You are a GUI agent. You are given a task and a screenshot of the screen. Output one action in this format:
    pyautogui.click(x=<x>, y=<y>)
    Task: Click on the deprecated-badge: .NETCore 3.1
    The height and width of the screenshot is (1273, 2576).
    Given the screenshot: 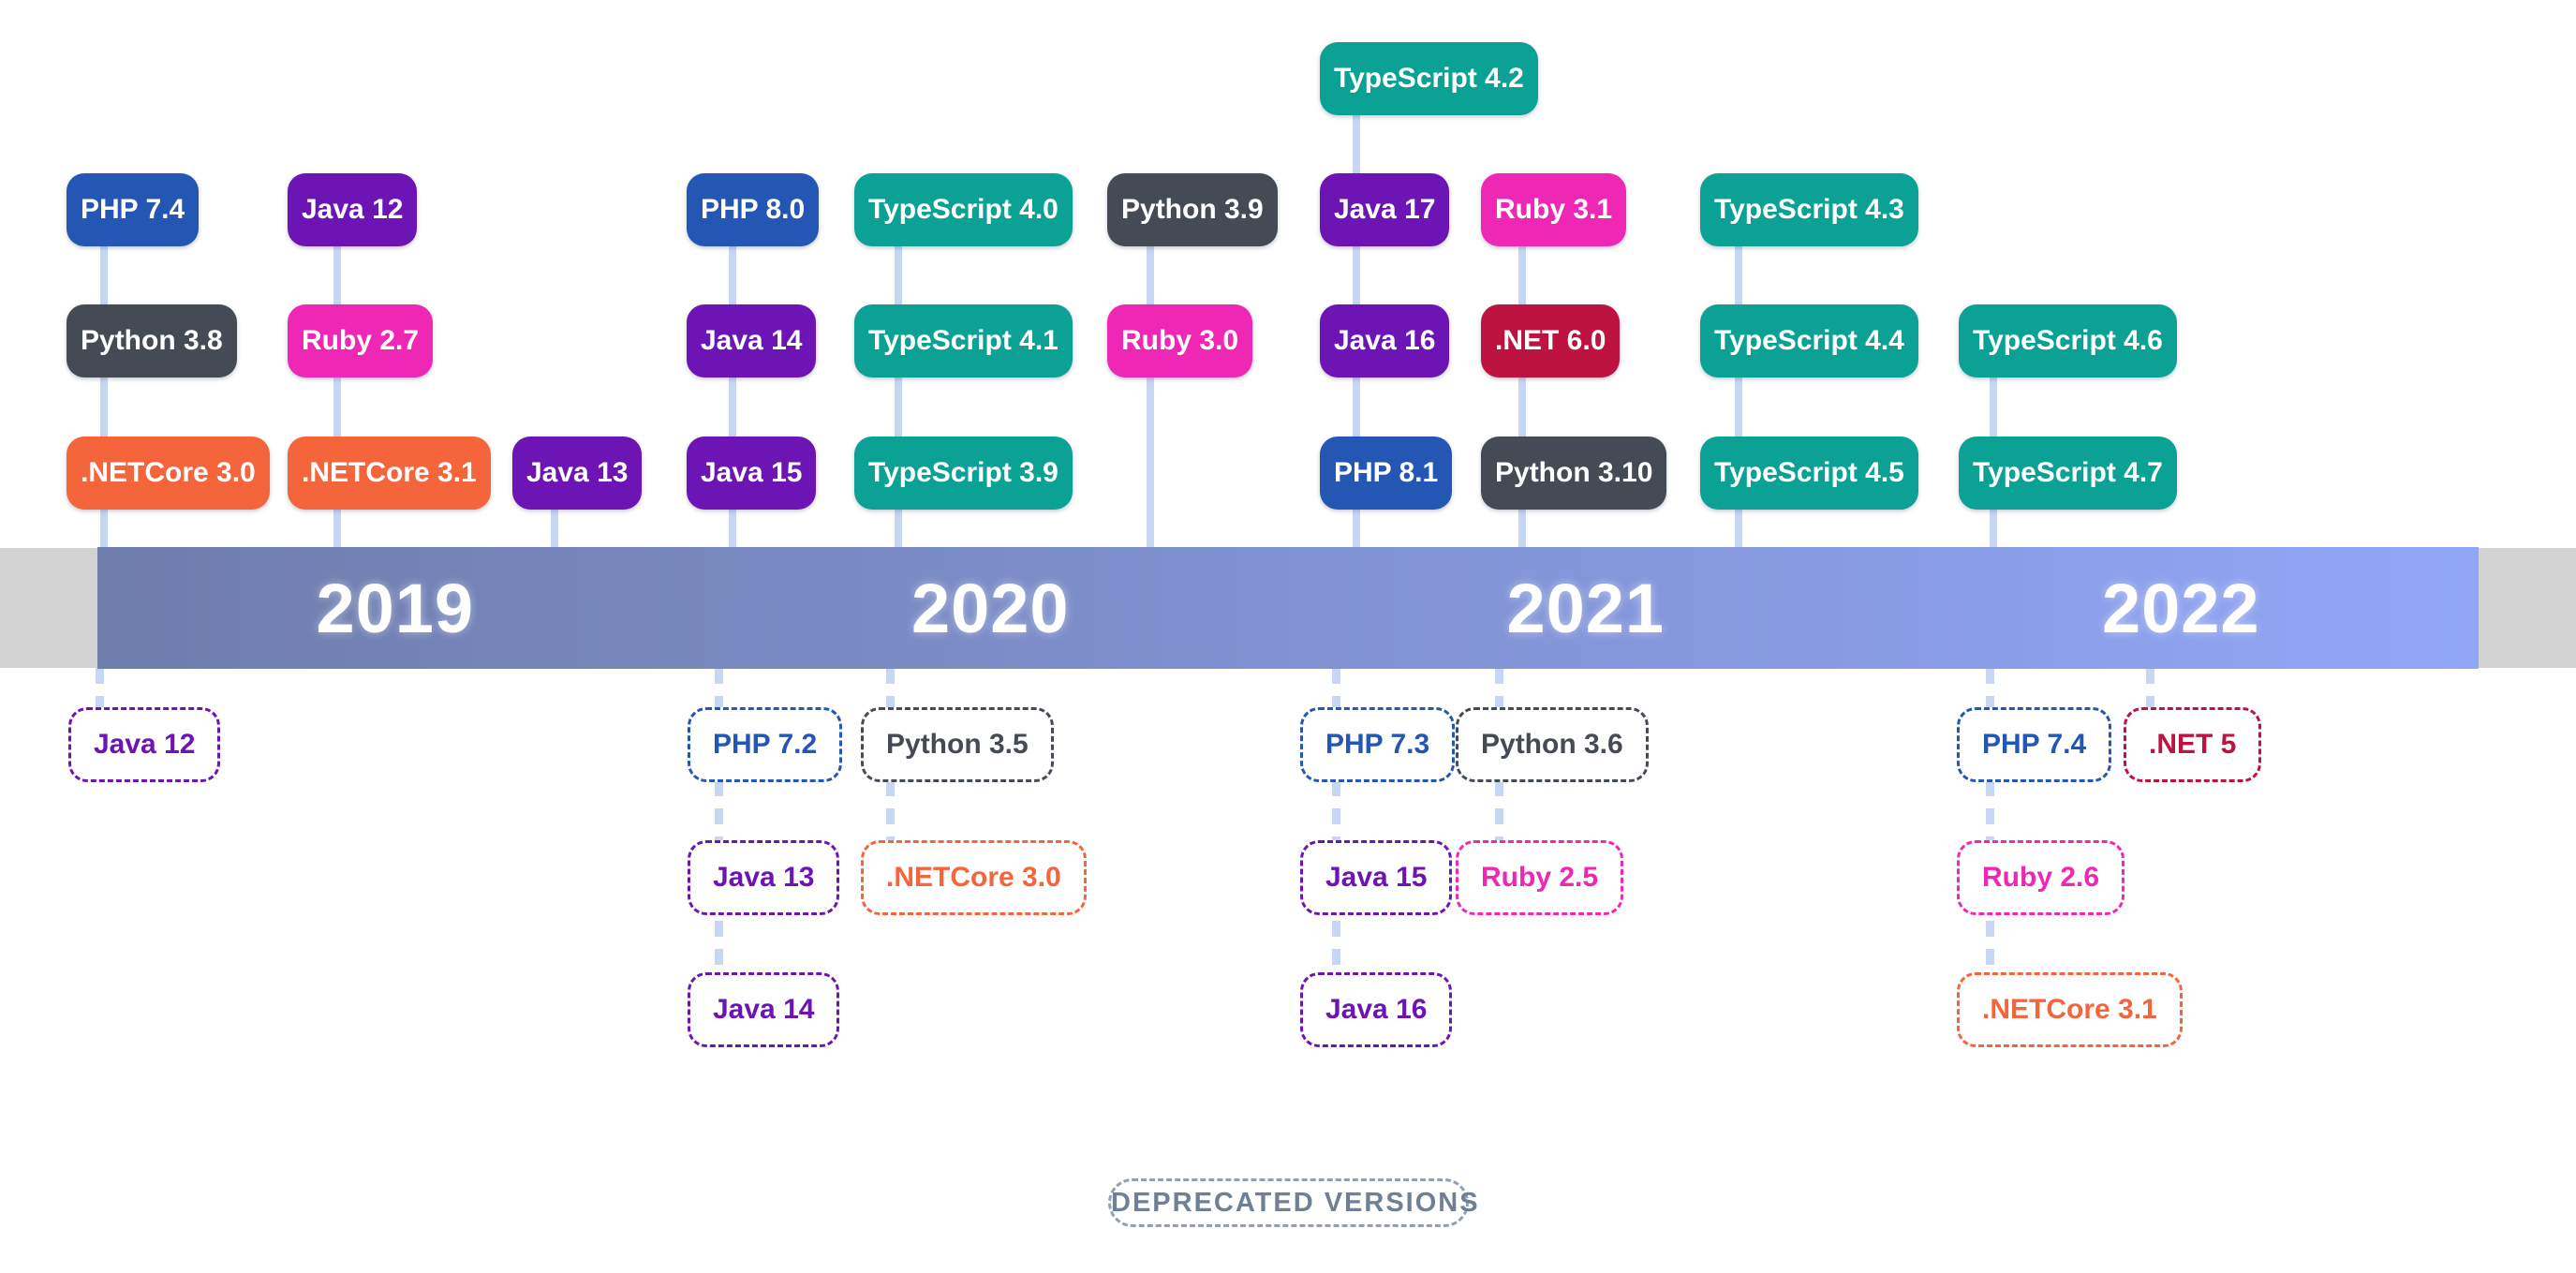 What is the action you would take?
    pyautogui.click(x=2070, y=1009)
    